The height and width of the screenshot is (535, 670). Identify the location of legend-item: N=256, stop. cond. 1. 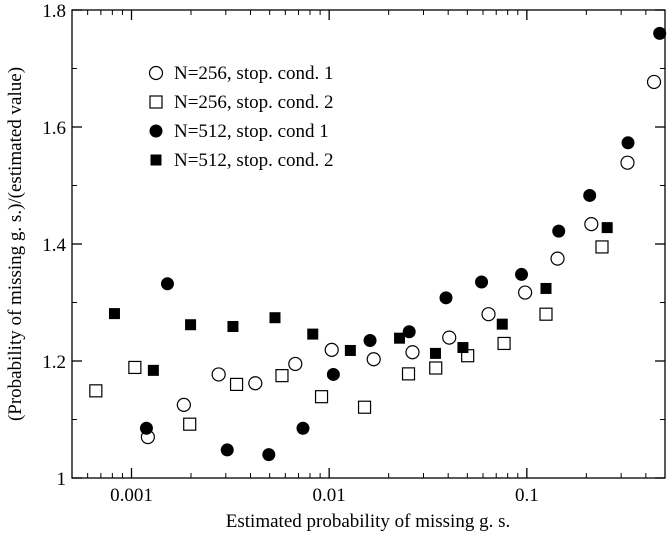
(241, 73).